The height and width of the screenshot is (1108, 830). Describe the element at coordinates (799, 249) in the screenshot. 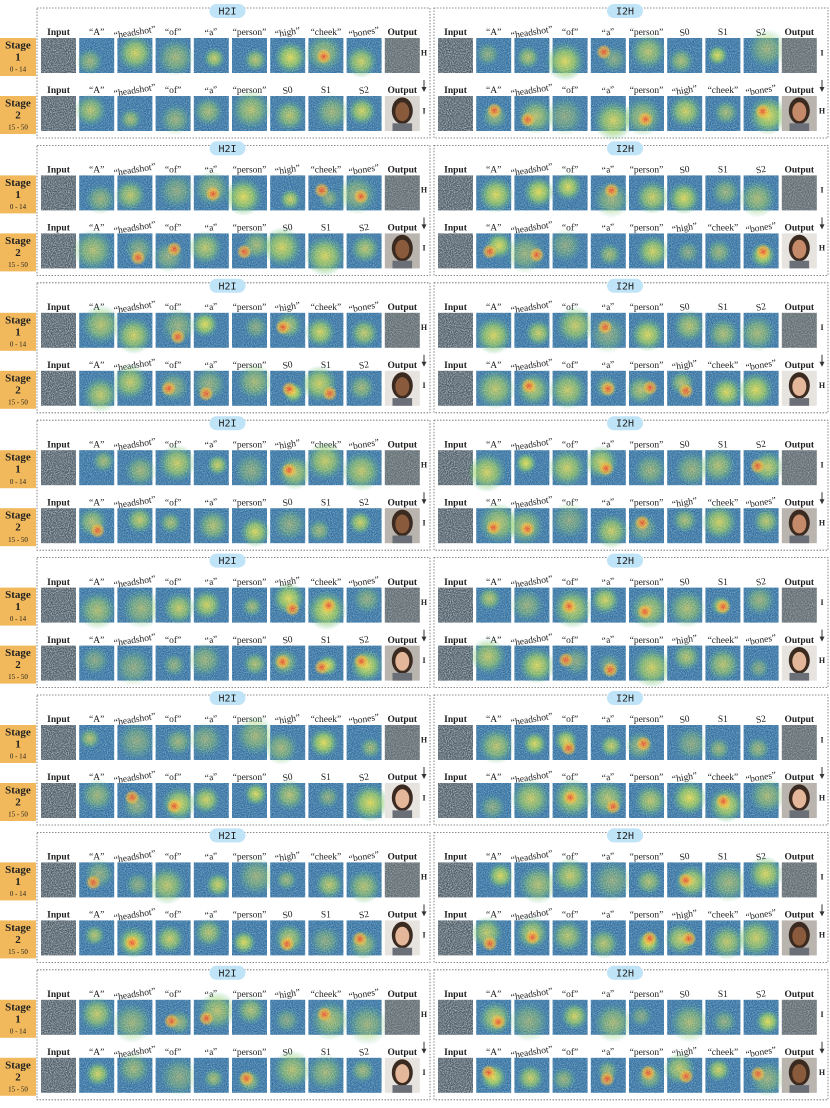

I see `thumb-face` at that location.